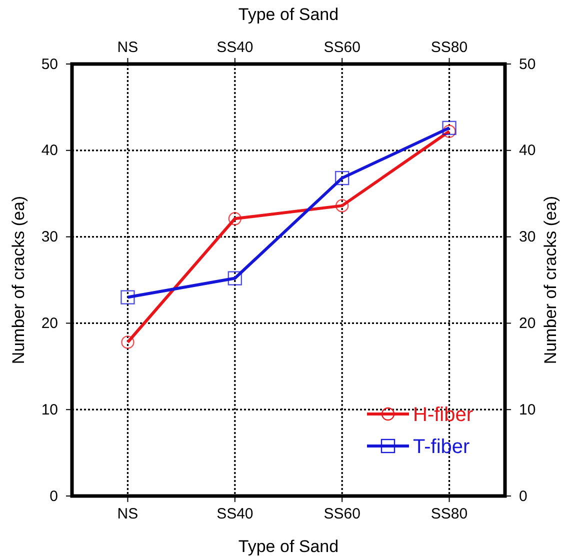 Image resolution: width=565 pixels, height=557 pixels. What do you see at coordinates (550, 280) in the screenshot?
I see `y2-axis-title: Number of cracks (ea)` at bounding box center [550, 280].